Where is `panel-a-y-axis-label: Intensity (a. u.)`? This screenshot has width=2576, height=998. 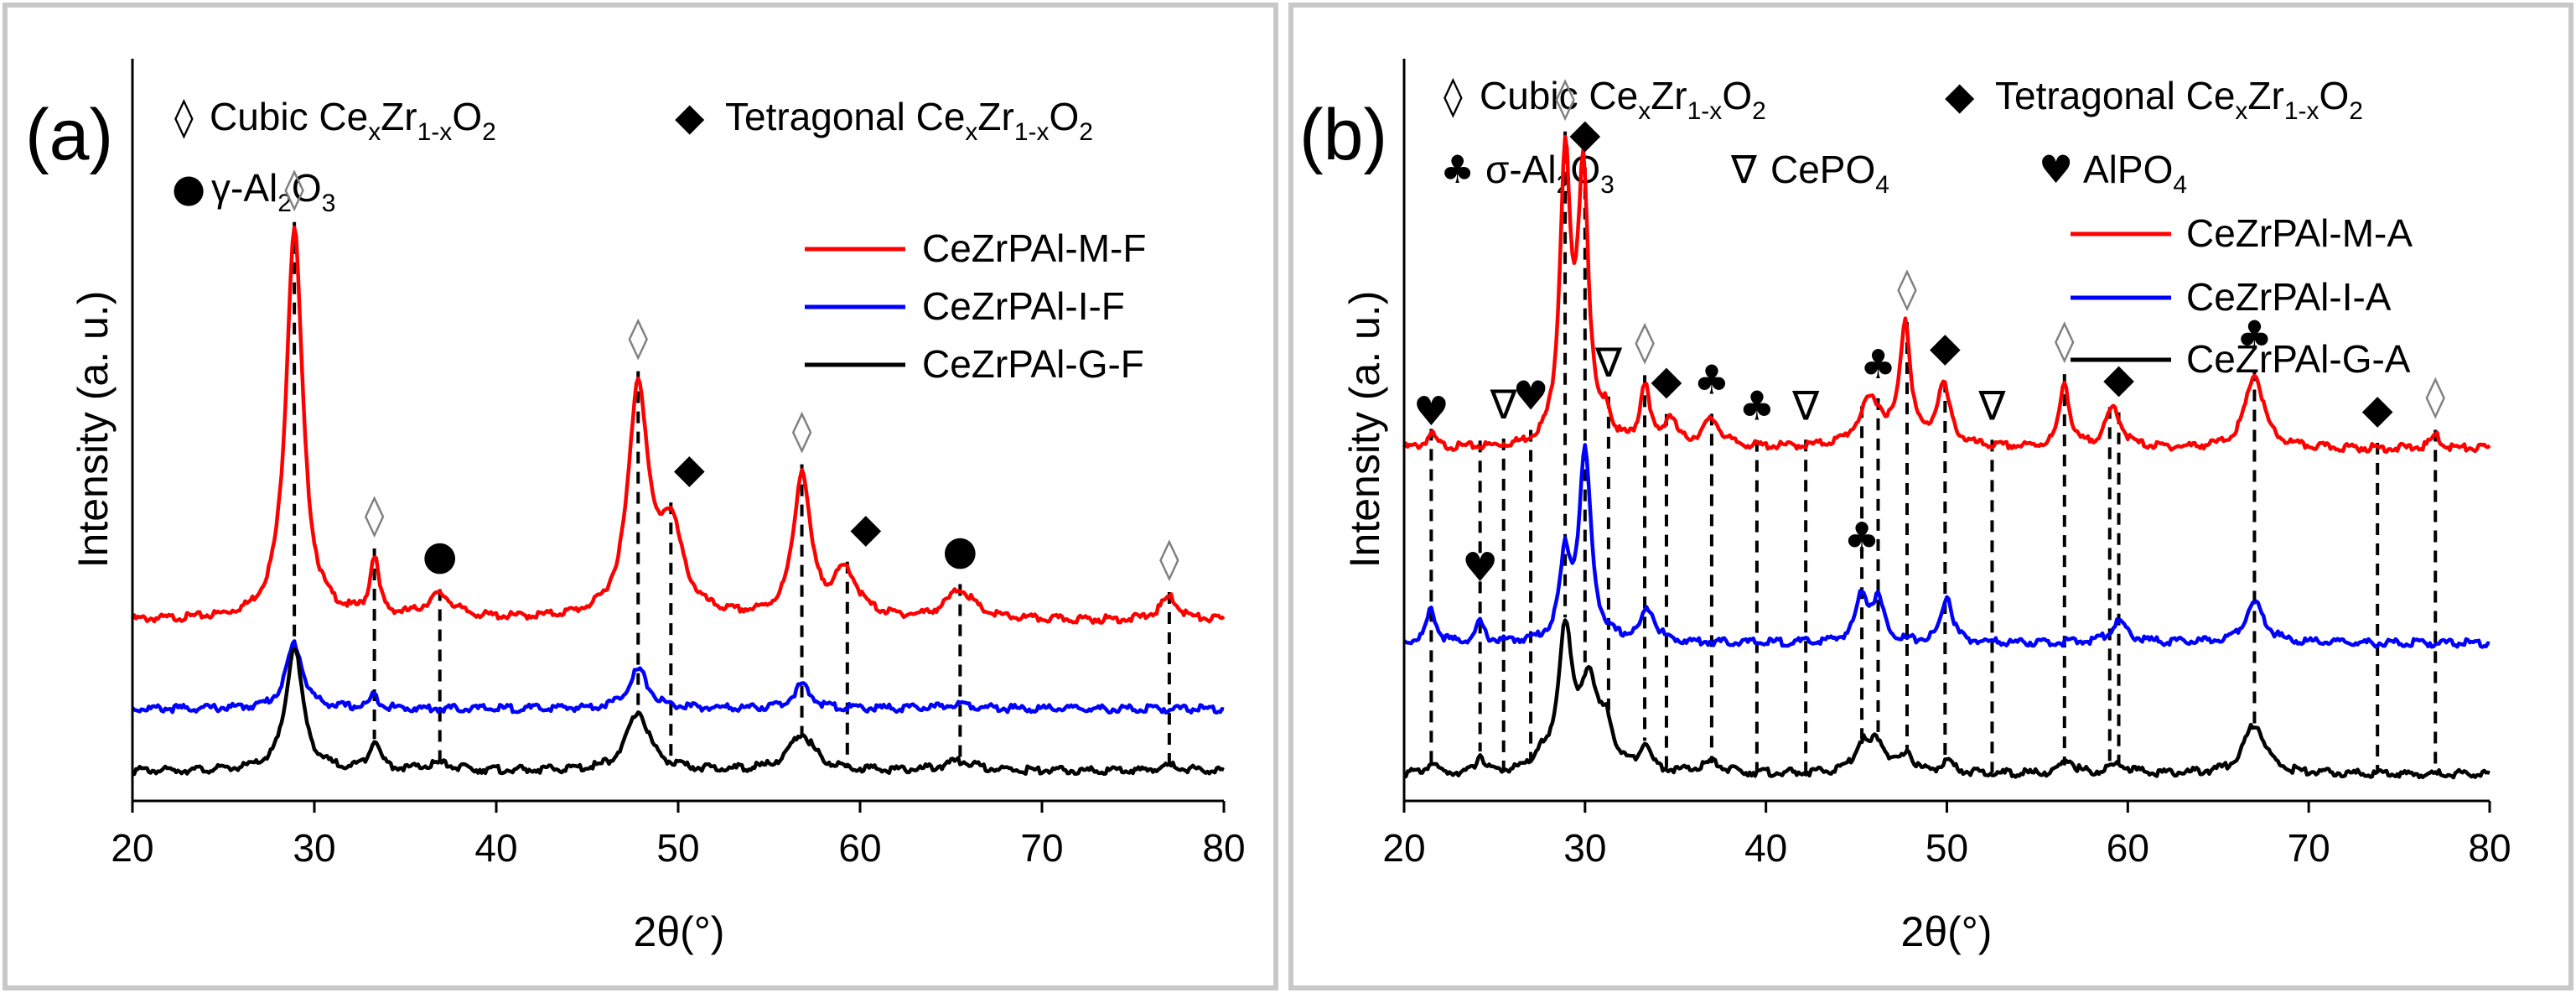
panel-a-y-axis-label: Intensity (a. u.) is located at coordinates (93, 430).